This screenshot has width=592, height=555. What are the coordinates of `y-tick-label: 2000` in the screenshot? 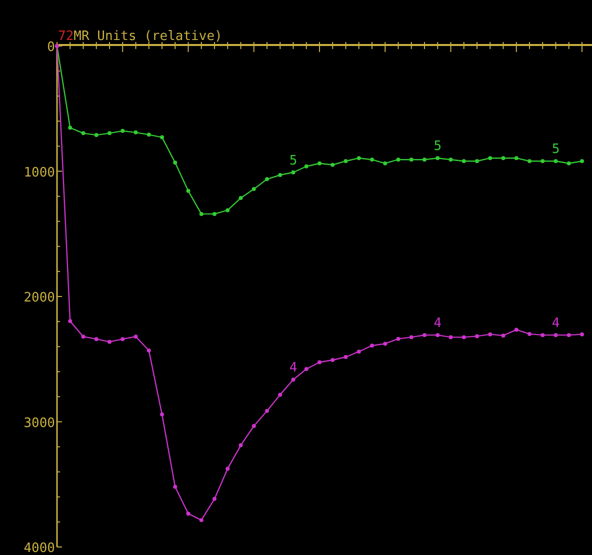 It's located at (39, 298).